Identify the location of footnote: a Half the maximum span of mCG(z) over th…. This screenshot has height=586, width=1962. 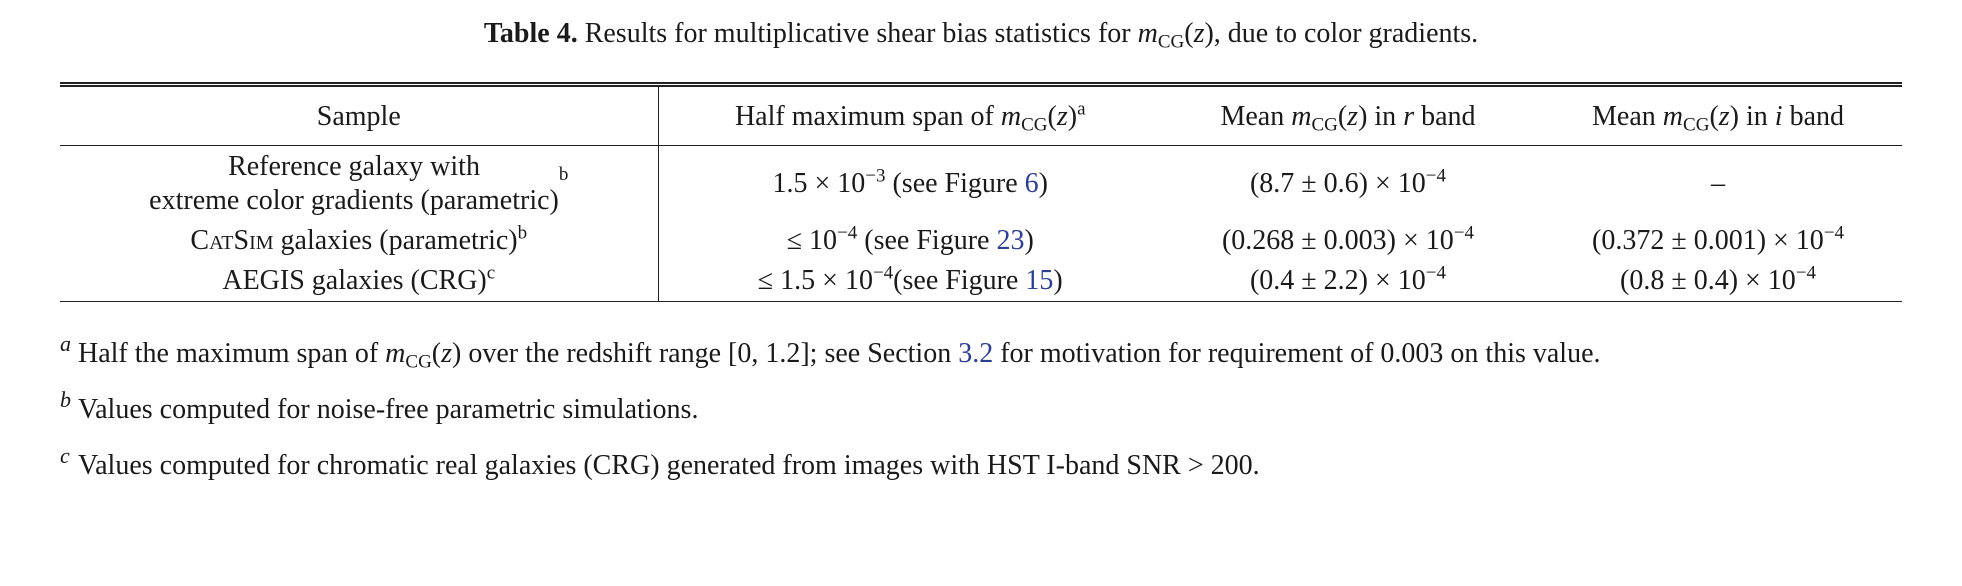
(990, 352).